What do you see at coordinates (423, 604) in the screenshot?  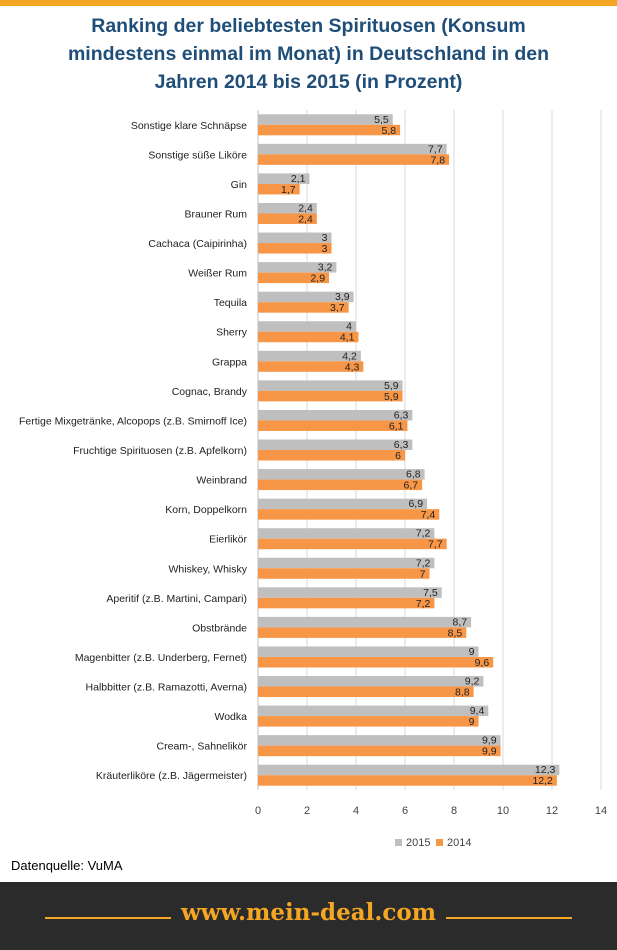 I see `data-label-2014: 7,2` at bounding box center [423, 604].